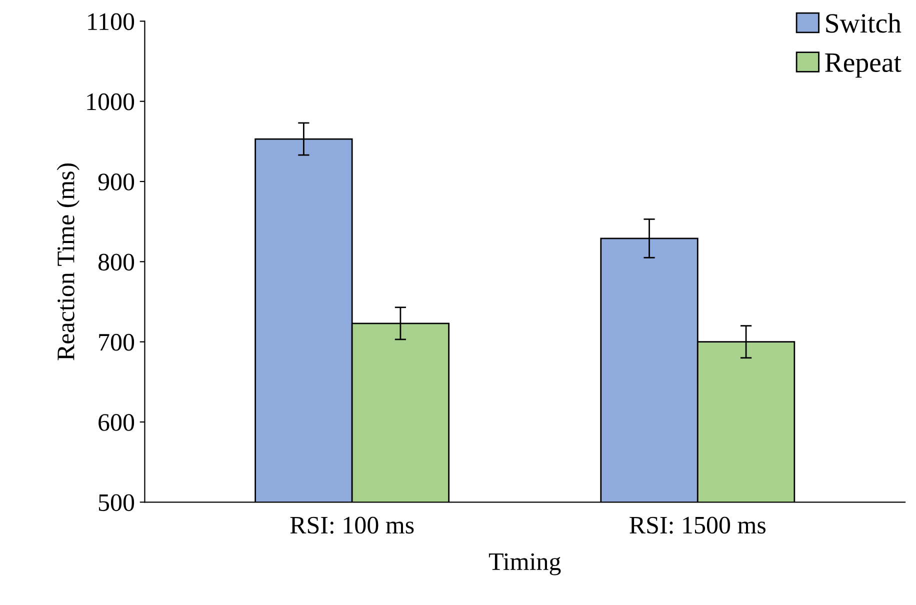 This screenshot has width=916, height=605. I want to click on y-tick-label: 700, so click(116, 342).